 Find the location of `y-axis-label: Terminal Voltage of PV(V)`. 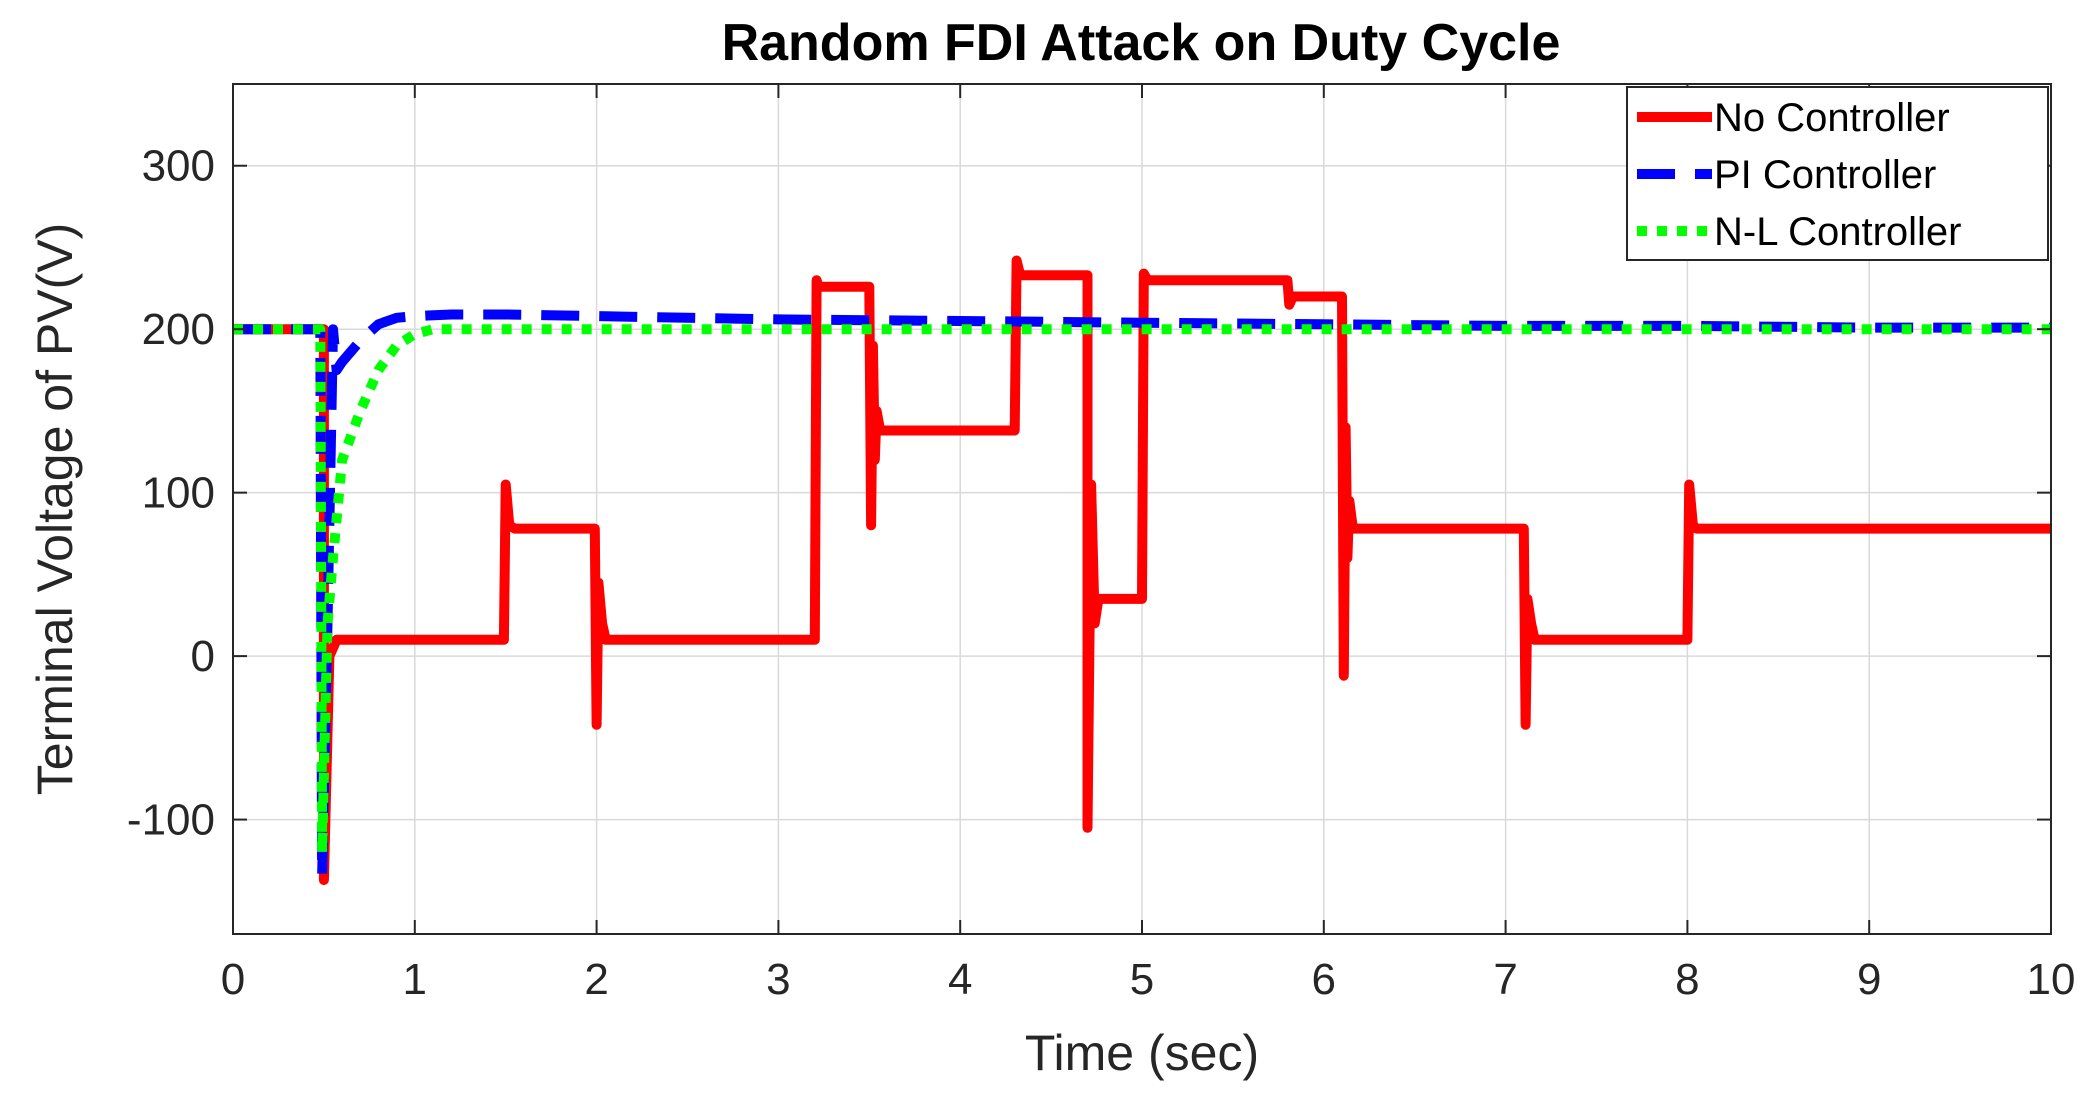

y-axis-label: Terminal Voltage of PV(V) is located at coordinates (55, 509).